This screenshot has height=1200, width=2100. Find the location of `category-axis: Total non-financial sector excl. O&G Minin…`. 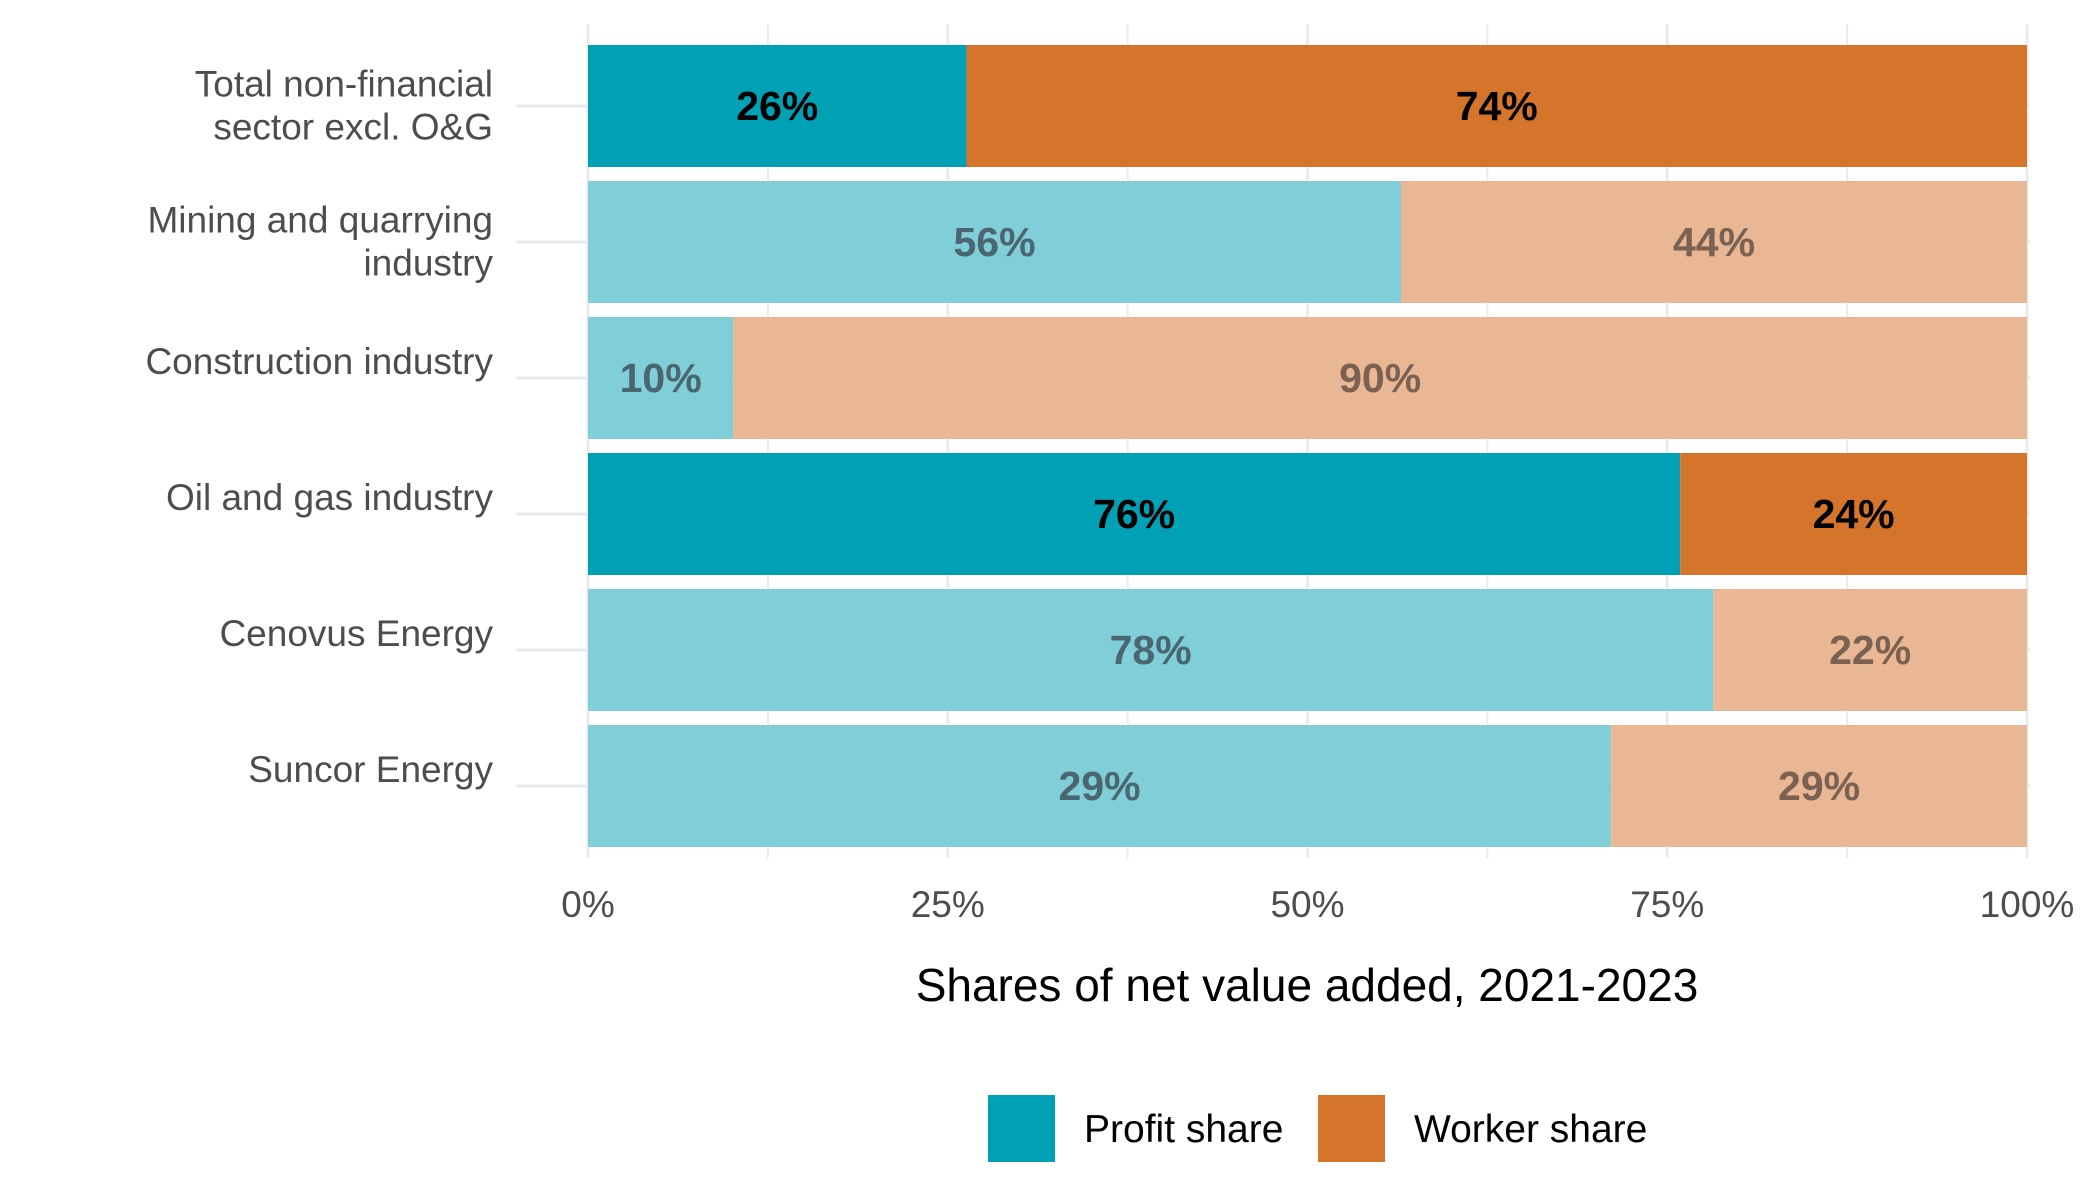

category-axis: Total non-financial sector excl. O&G Minin… is located at coordinates (319, 427).